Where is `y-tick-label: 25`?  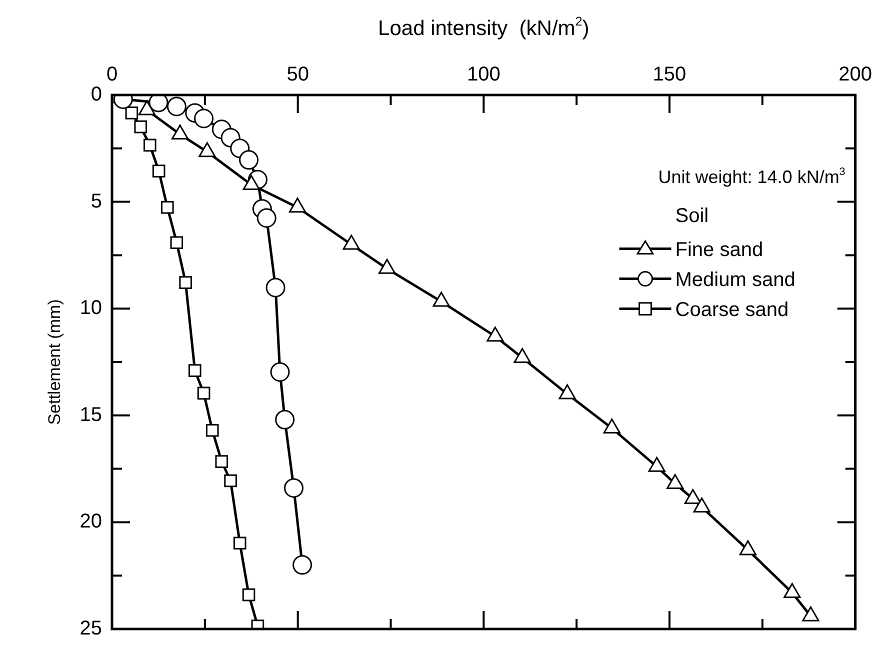 y-tick-label: 25 is located at coordinates (91, 629).